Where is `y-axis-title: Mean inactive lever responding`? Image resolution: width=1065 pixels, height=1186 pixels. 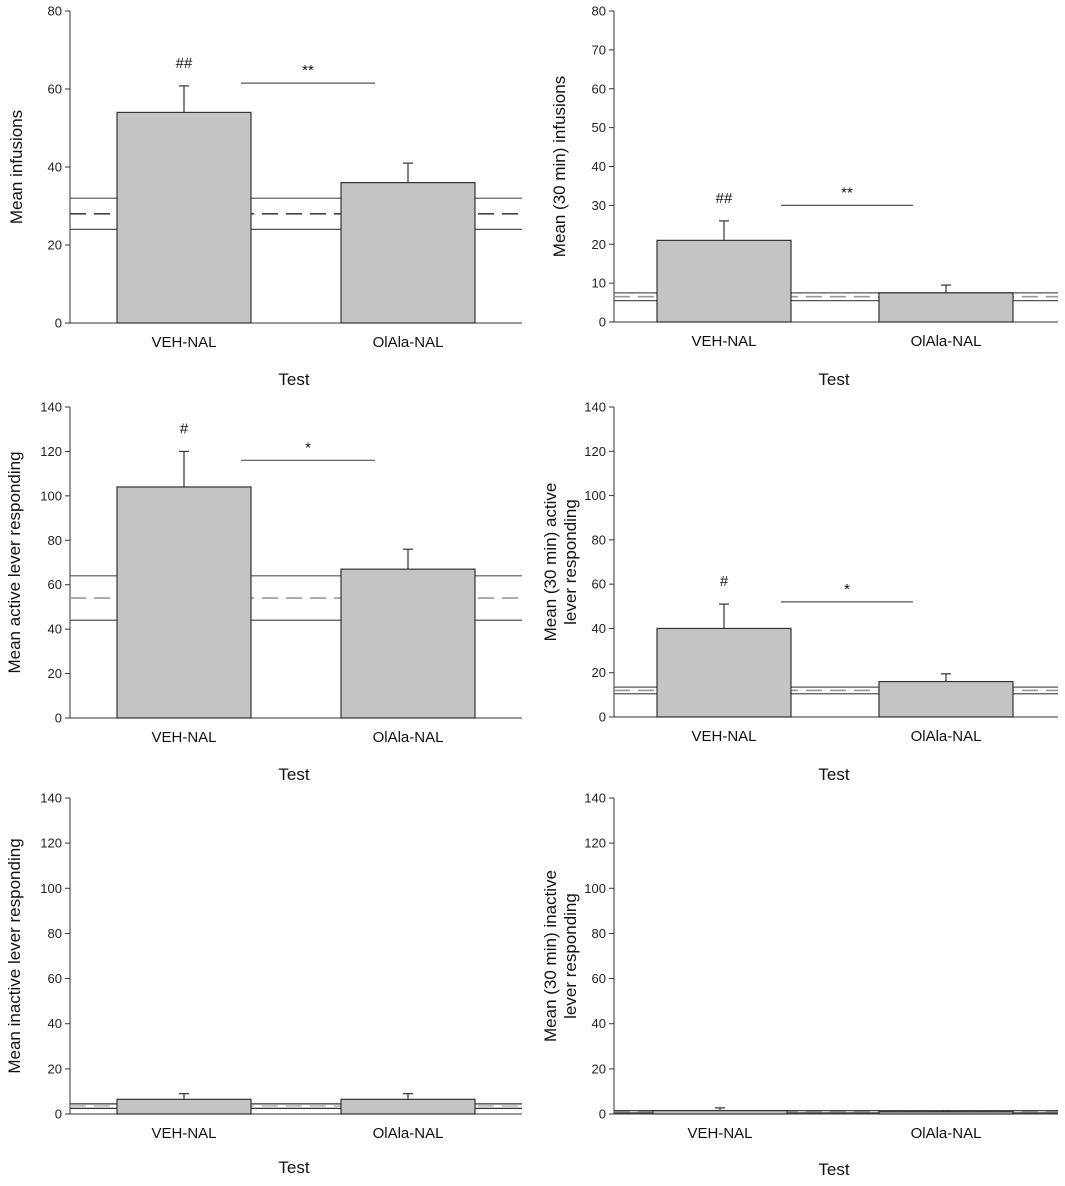
y-axis-title: Mean inactive lever responding is located at coordinates (14, 955).